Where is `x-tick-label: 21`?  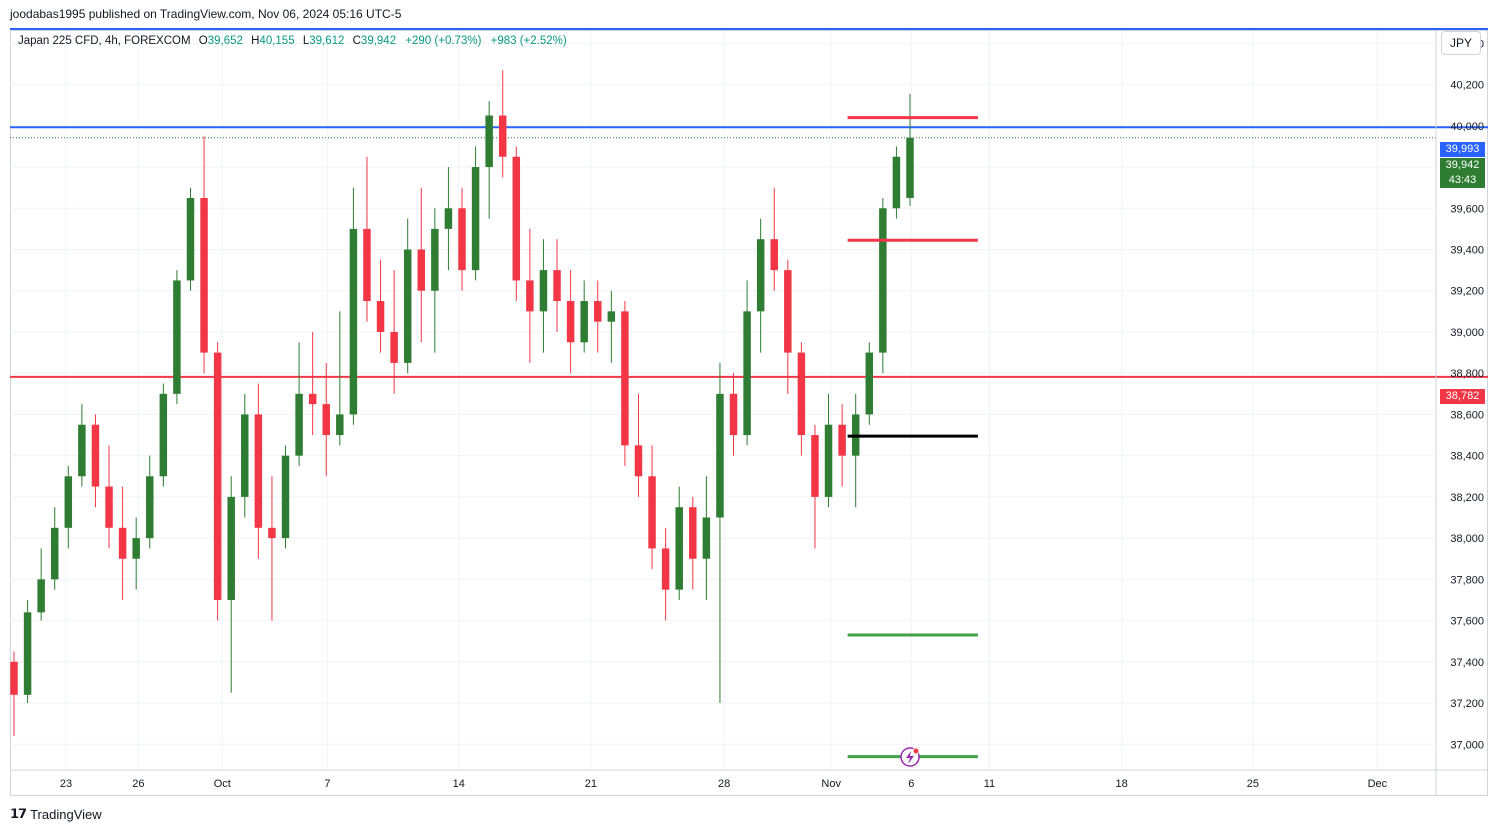
x-tick-label: 21 is located at coordinates (591, 784).